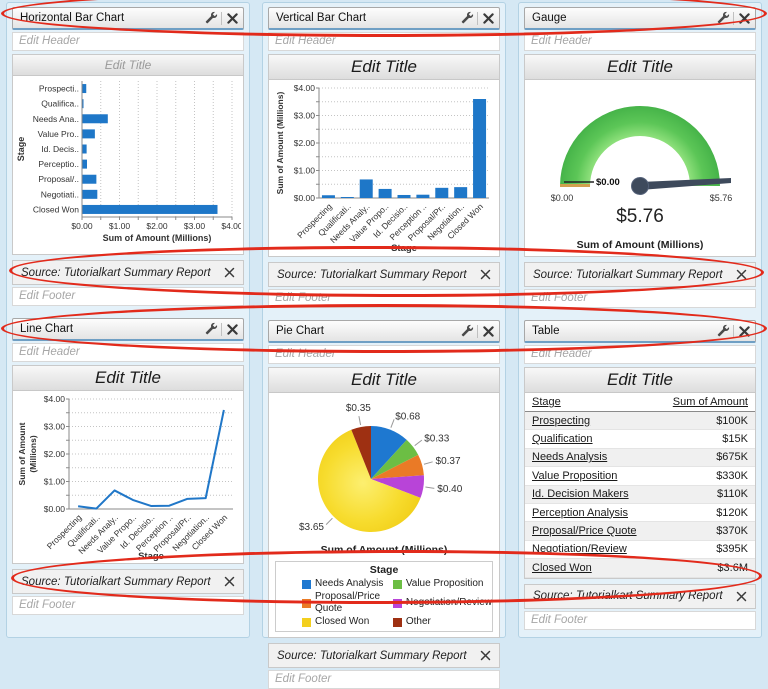  What do you see at coordinates (546, 331) in the screenshot?
I see `component-title: Table` at bounding box center [546, 331].